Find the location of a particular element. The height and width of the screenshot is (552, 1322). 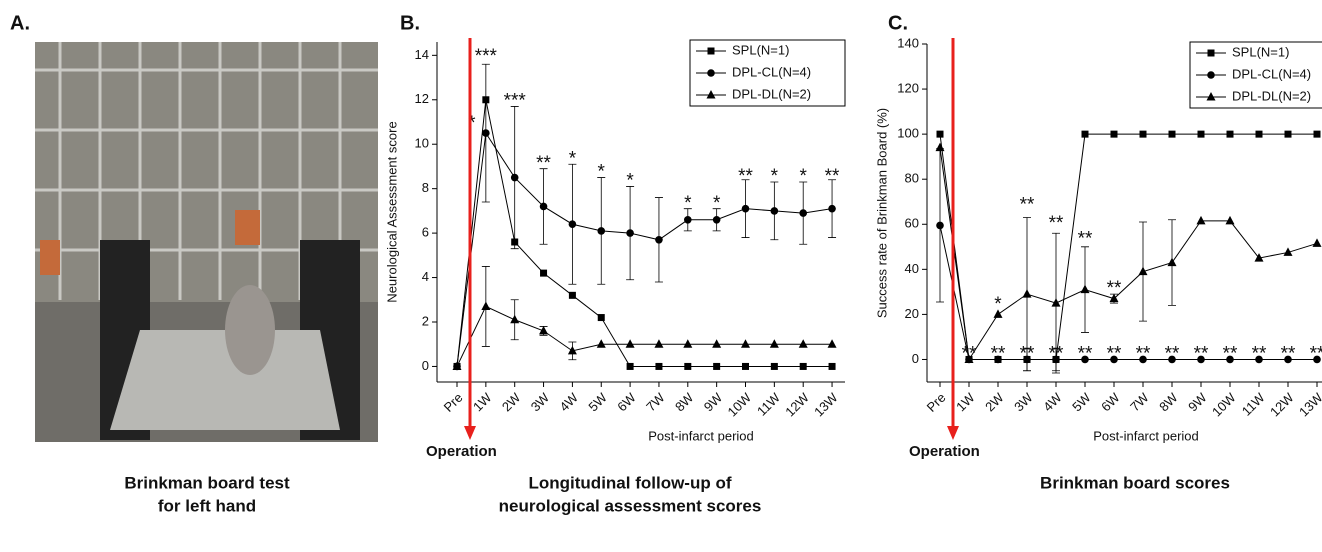

x-tick-label: Pre is located at coordinates (936, 402).